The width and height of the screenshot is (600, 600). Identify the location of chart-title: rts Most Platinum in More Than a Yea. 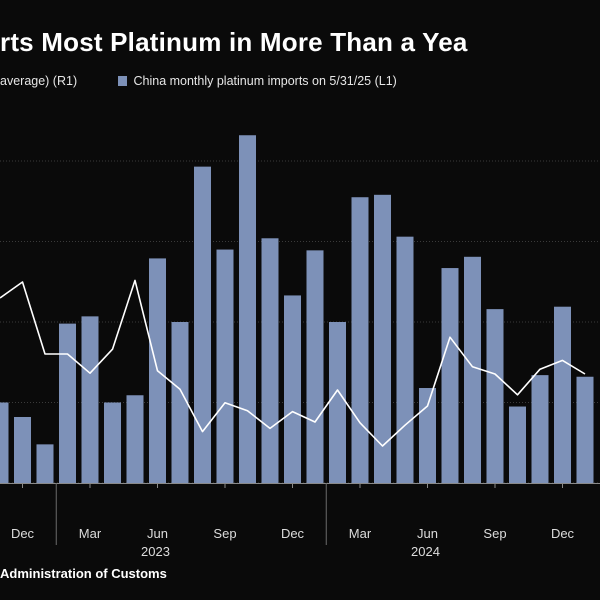
(234, 42).